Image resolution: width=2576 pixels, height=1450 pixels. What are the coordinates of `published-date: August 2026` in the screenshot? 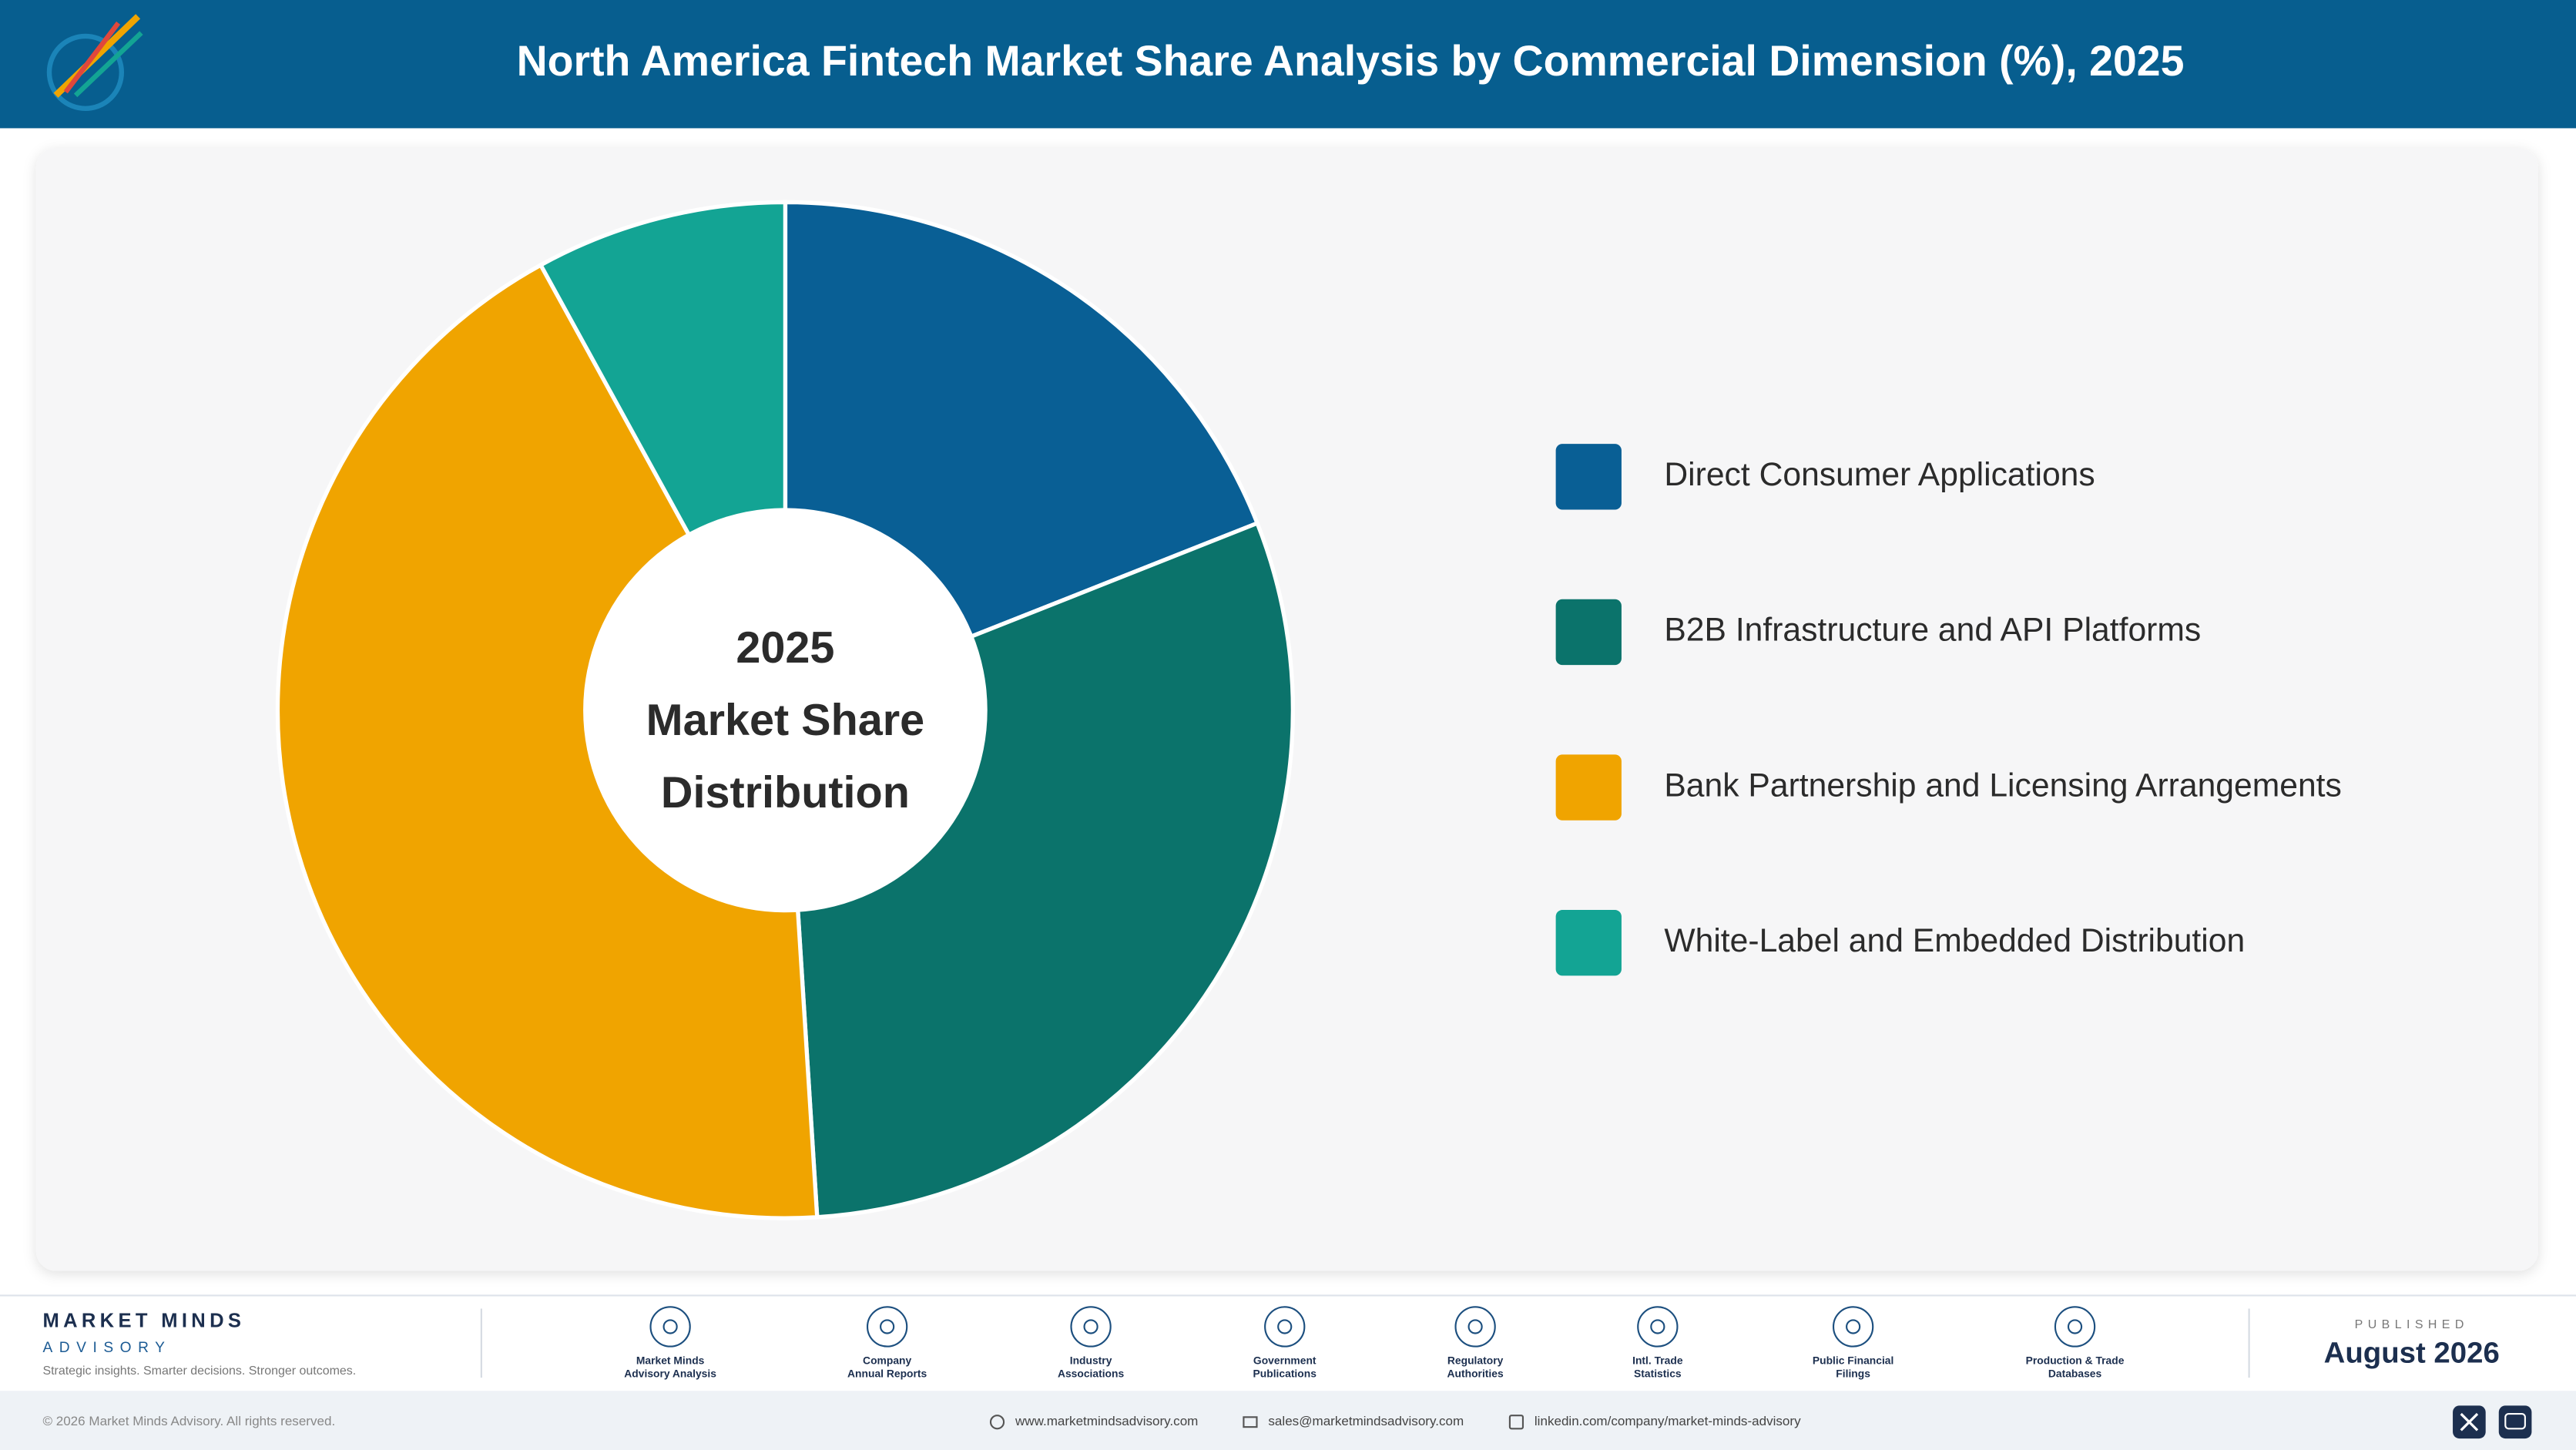 It's located at (2412, 1352).